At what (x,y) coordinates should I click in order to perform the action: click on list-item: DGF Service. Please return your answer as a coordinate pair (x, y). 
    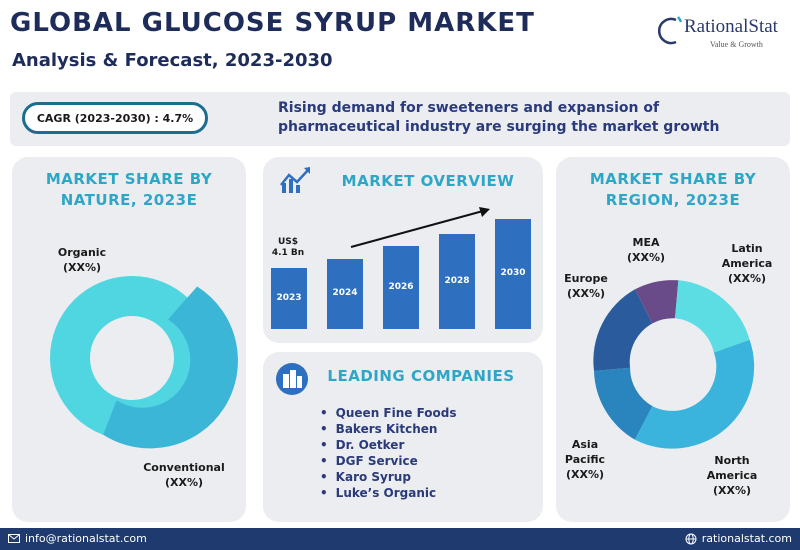
    Looking at the image, I should click on (388, 461).